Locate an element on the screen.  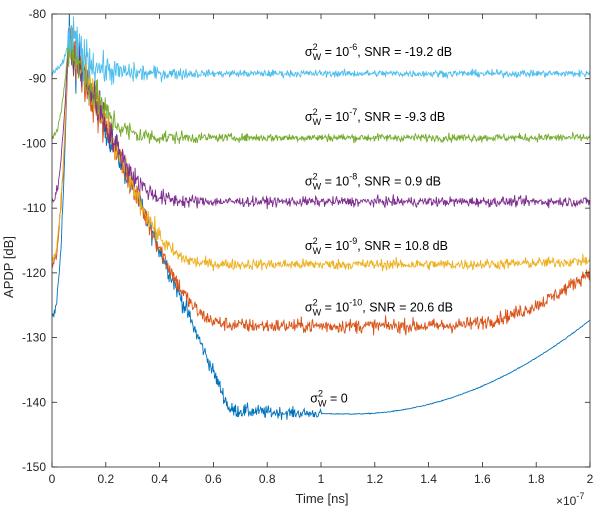
y-tick-label: -100 is located at coordinates (34, 143).